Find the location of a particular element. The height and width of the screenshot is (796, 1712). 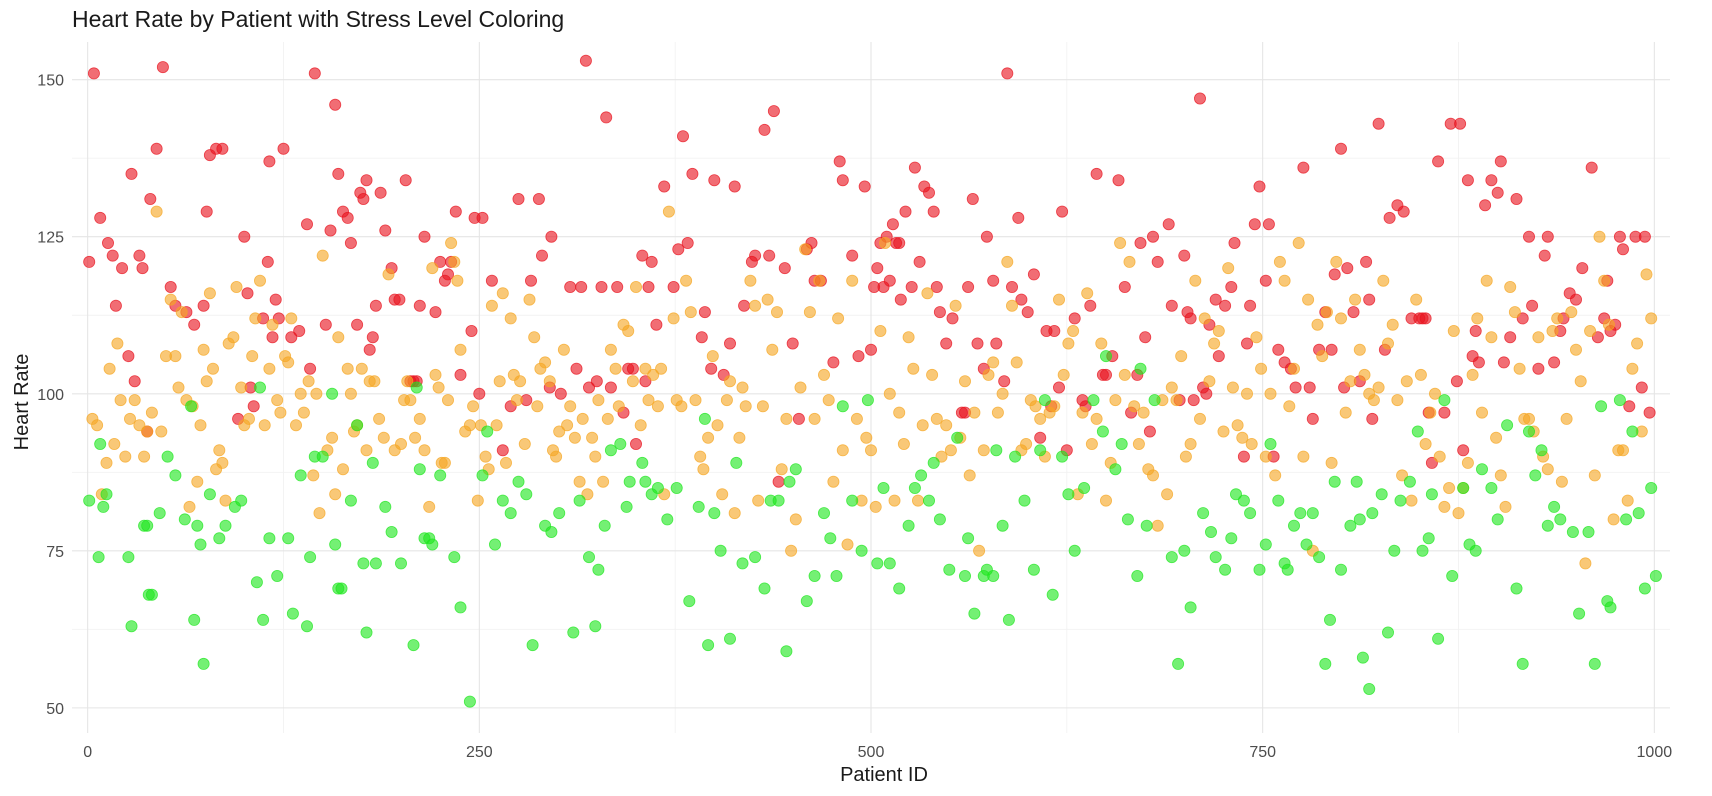

y-axis-title: Heart Rate is located at coordinates (22, 402).